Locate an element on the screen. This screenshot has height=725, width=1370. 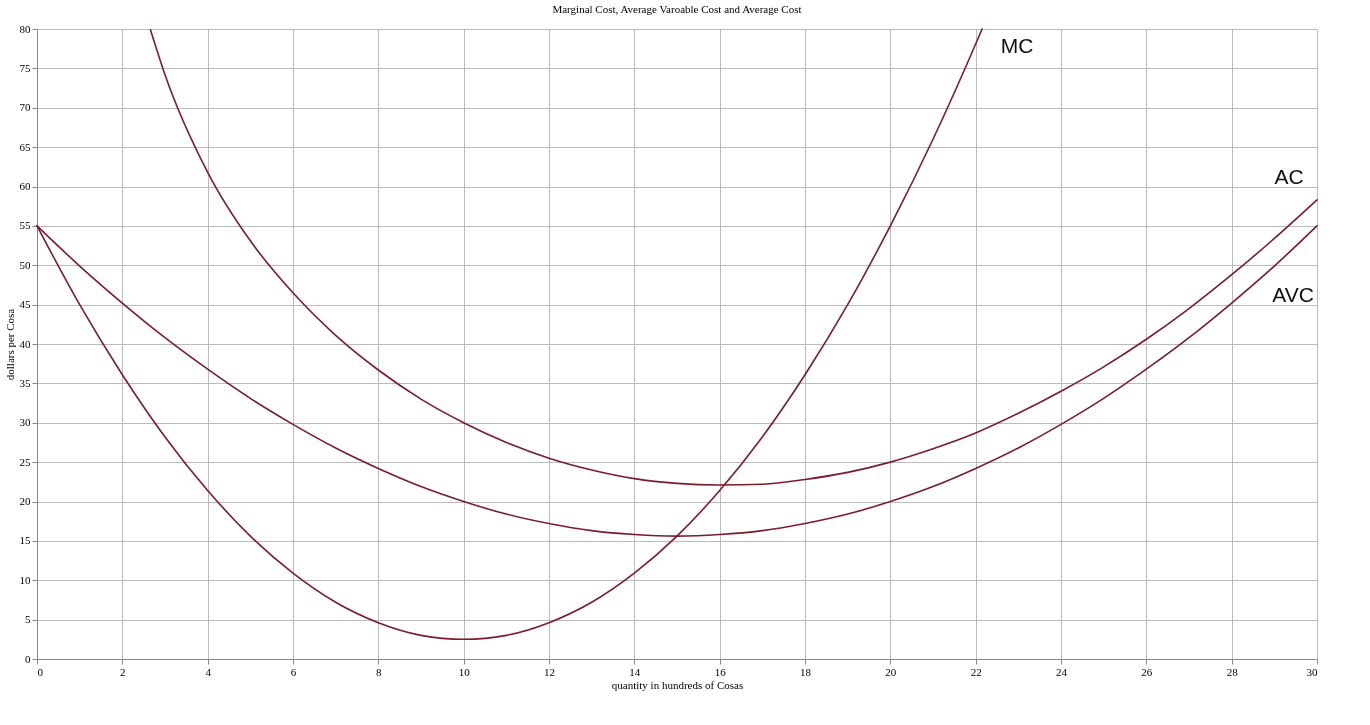
y-tick-label: 10 is located at coordinates (25, 579).